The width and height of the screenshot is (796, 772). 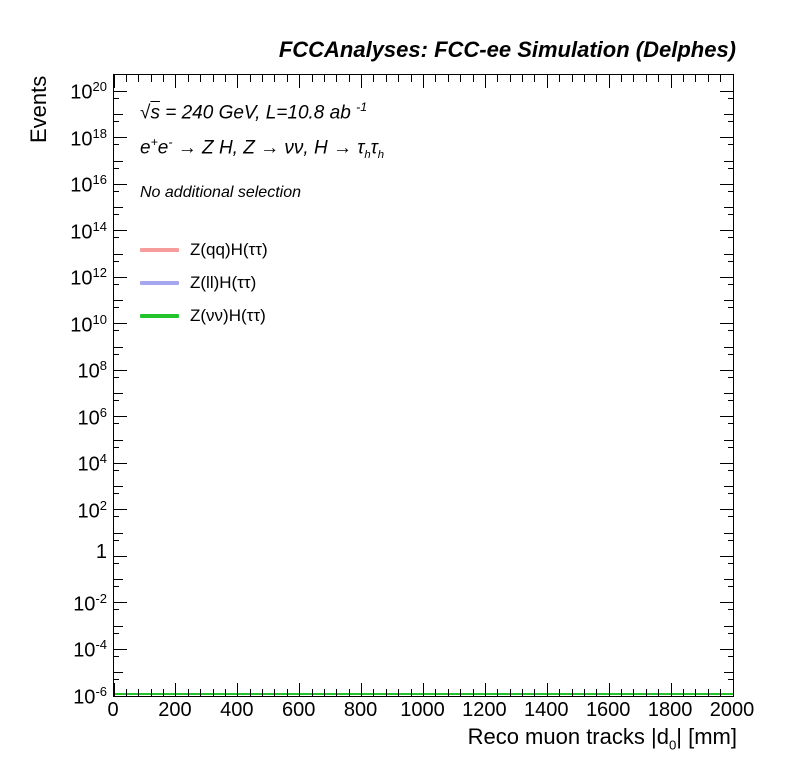 I want to click on annotation-process: e+e- → Z H, Z → νν, H → τhτh, so click(x=262, y=148).